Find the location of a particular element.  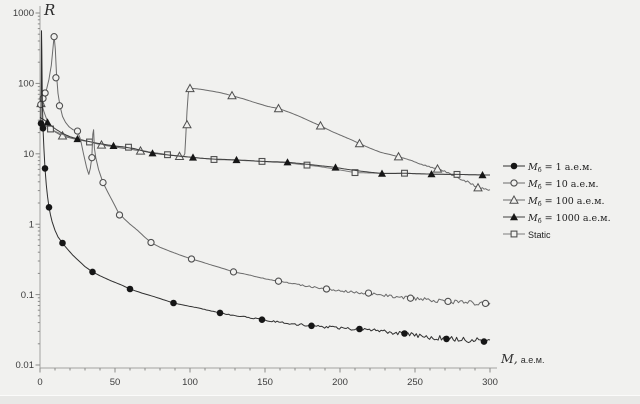

y-tick-label: 10 is located at coordinates (28, 154).